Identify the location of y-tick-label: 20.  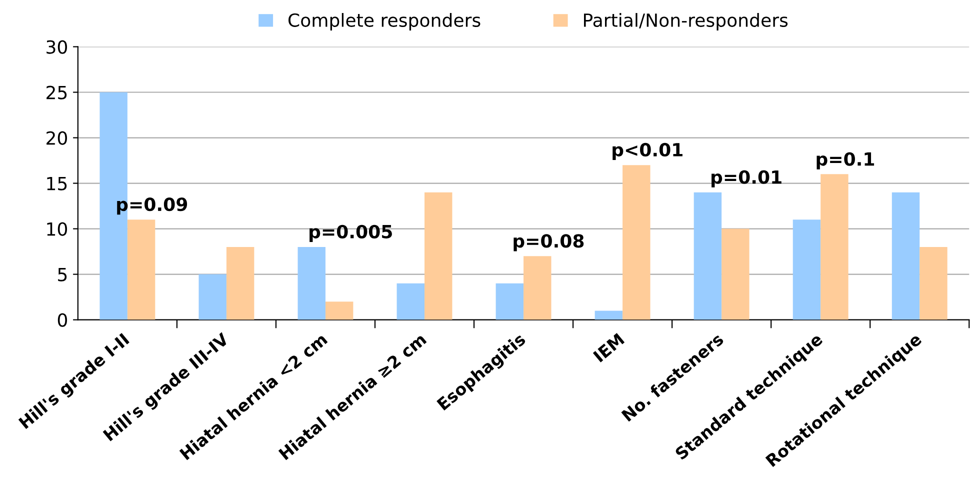
(56, 138).